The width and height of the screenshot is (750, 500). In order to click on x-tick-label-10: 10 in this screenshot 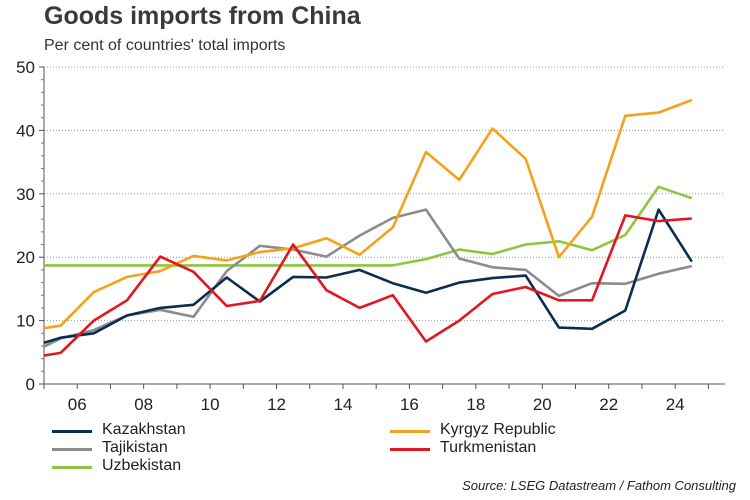, I will do `click(210, 404)`.